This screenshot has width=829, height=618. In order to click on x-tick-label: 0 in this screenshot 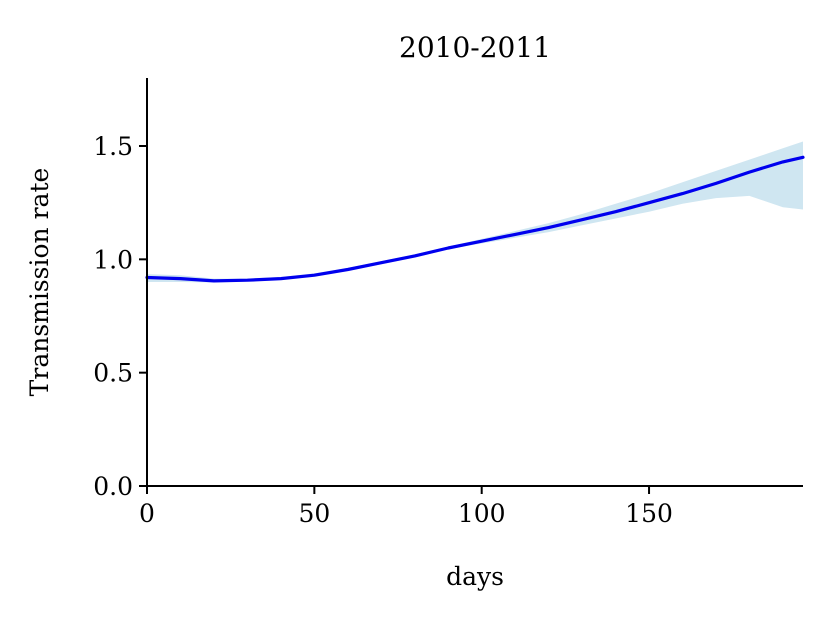, I will do `click(147, 513)`.